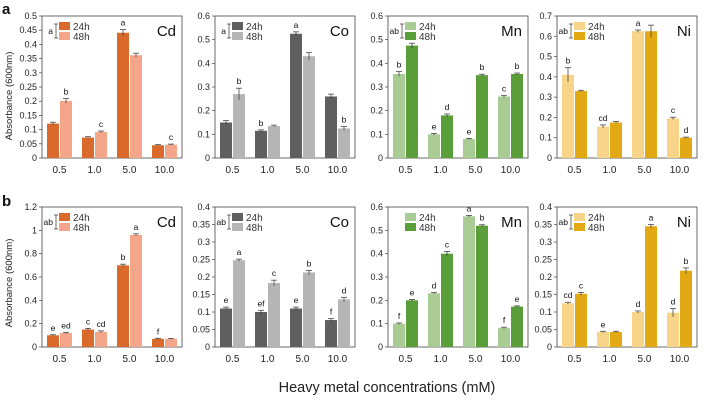 The image size is (709, 400). Describe the element at coordinates (545, 277) in the screenshot. I see `panel-b-ni-ytick-label: 0.2` at that location.